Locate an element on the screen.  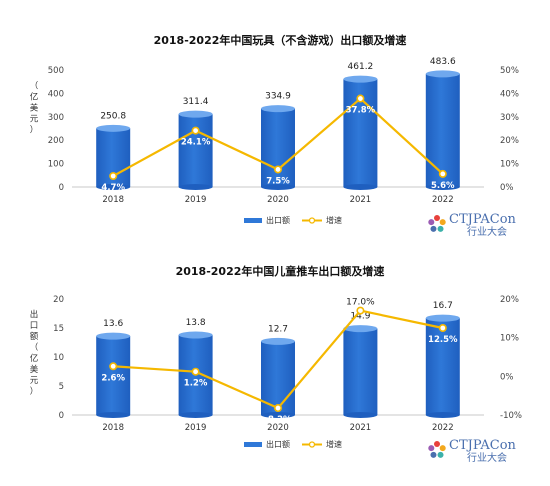
bar-value-label: 13.6 is located at coordinates (113, 324).